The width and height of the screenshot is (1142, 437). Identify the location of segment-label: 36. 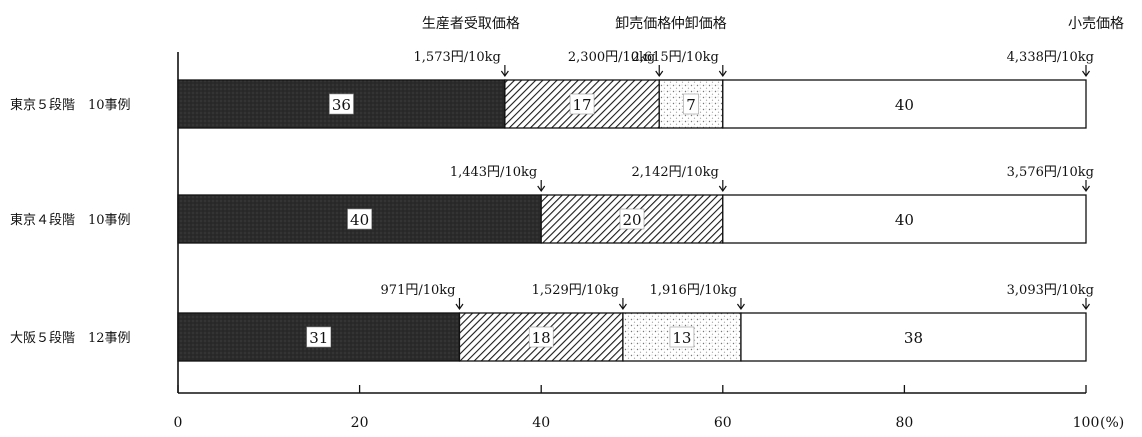
(341, 105).